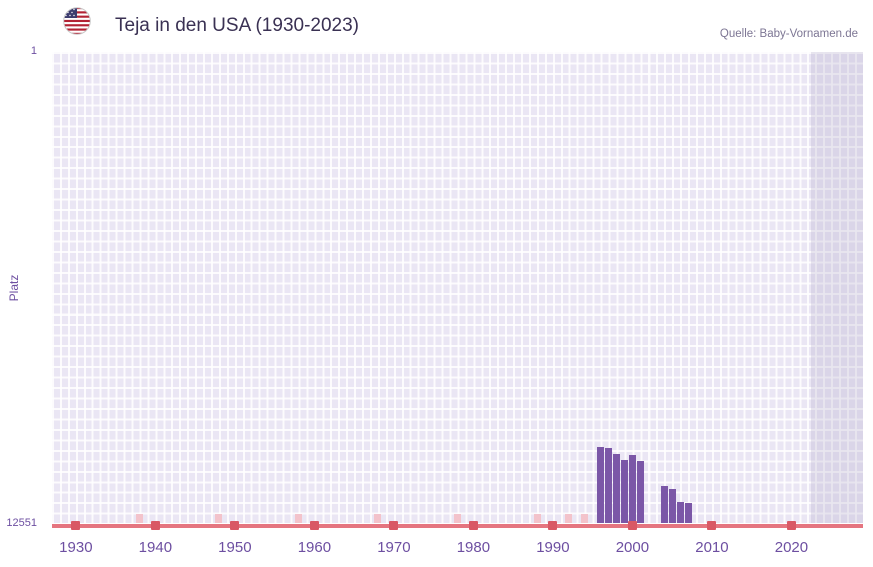 This screenshot has height=567, width=873. What do you see at coordinates (672, 506) in the screenshot?
I see `rank-bar-2005` at bounding box center [672, 506].